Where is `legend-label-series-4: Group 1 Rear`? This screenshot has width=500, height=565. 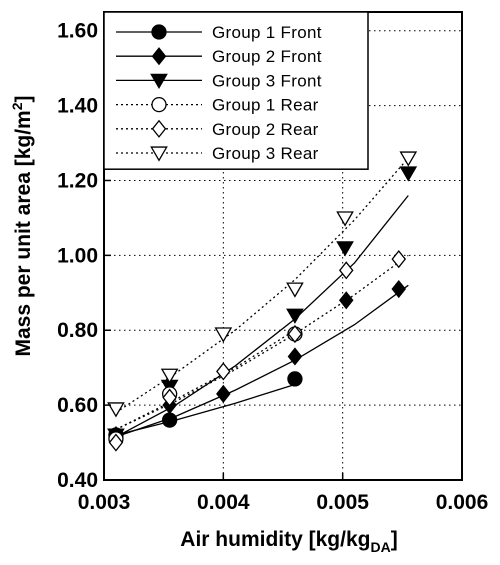
legend-label-series-4: Group 1 Rear is located at coordinates (265, 105).